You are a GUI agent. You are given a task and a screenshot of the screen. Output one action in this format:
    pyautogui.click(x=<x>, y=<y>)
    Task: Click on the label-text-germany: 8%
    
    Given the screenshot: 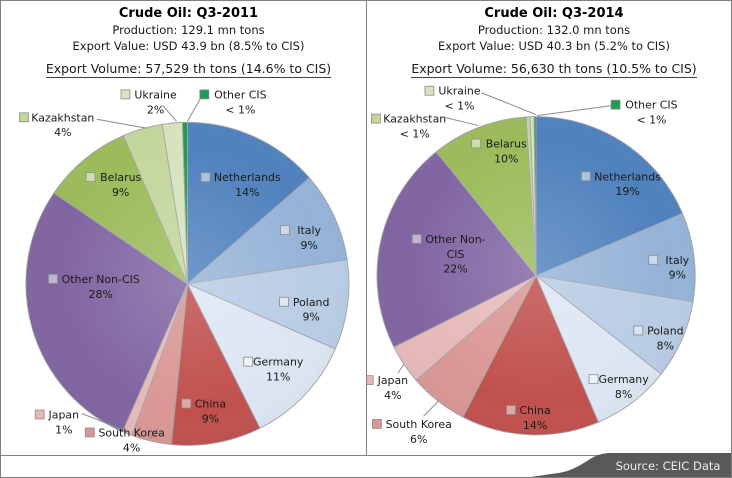 What is the action you would take?
    pyautogui.click(x=623, y=394)
    